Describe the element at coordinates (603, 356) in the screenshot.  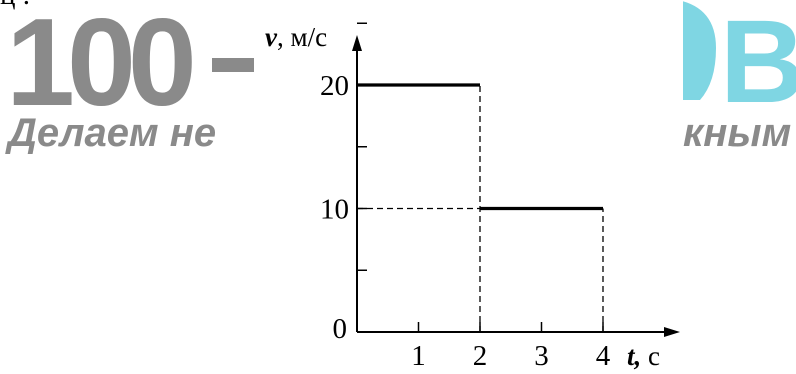
I see `x-tick-label: 4` at that location.